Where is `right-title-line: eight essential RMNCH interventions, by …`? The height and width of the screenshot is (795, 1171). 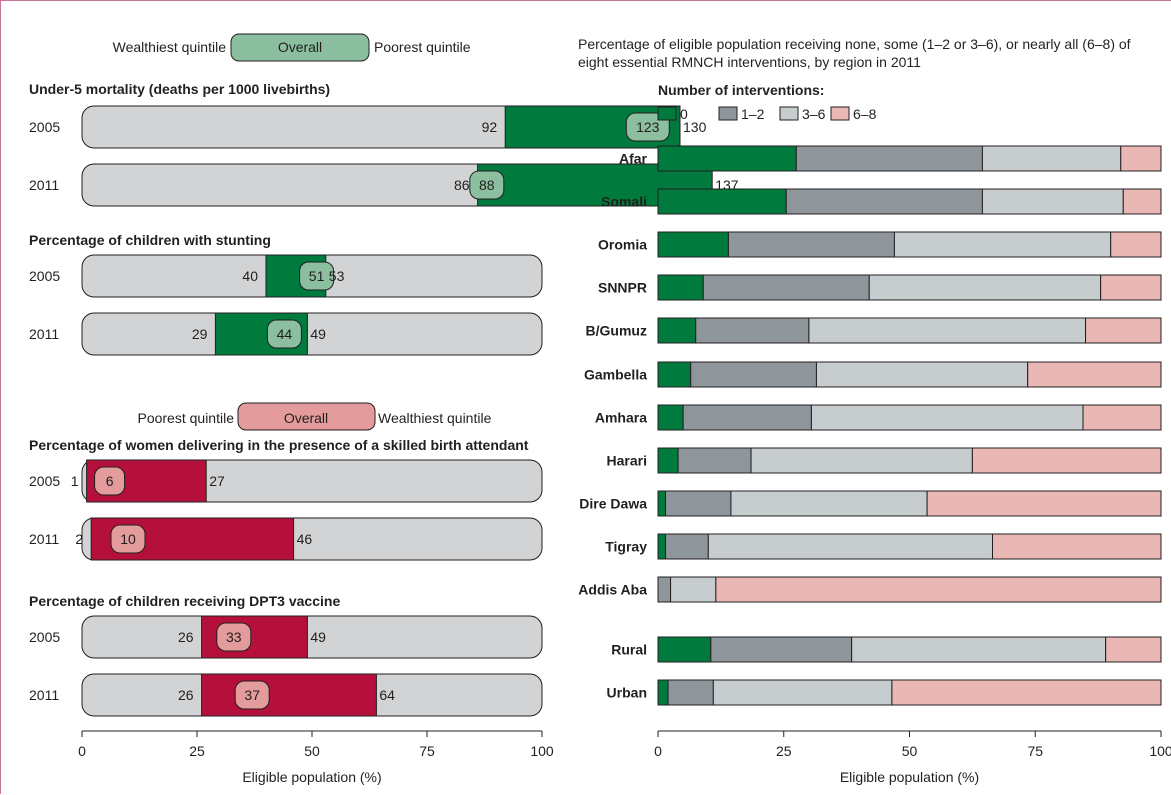 right-title-line: eight essential RMNCH interventions, by … is located at coordinates (749, 62).